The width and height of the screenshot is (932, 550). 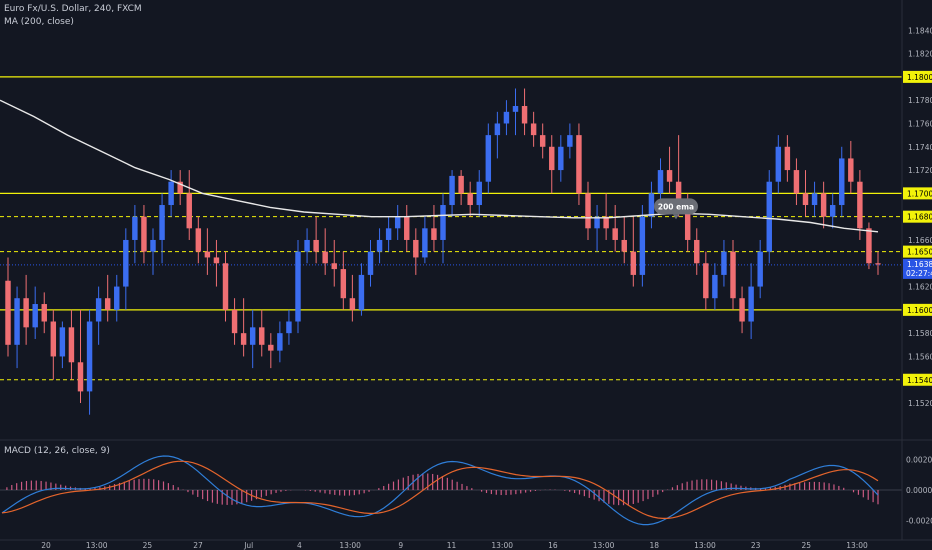 I want to click on price-tick-label: 1.18400, so click(x=920, y=30).